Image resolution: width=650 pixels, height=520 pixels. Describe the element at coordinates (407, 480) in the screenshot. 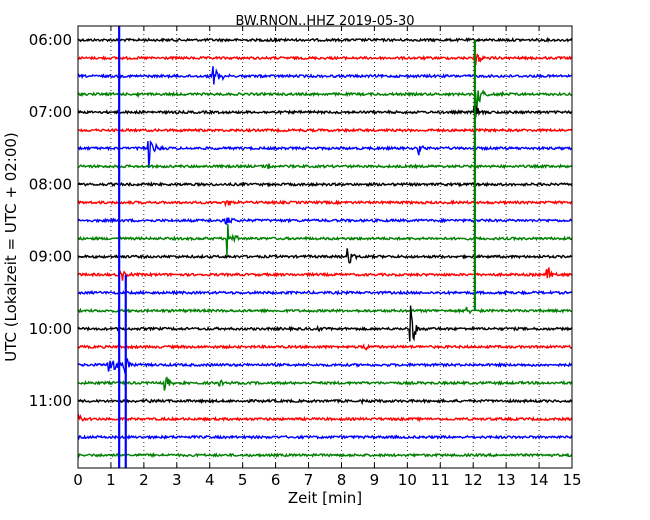

I see `x-tick-label: 10` at that location.